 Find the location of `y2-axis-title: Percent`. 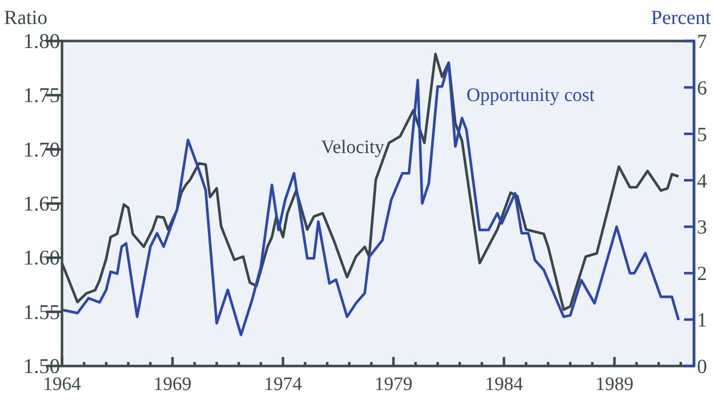

y2-axis-title: Percent is located at coordinates (681, 18).